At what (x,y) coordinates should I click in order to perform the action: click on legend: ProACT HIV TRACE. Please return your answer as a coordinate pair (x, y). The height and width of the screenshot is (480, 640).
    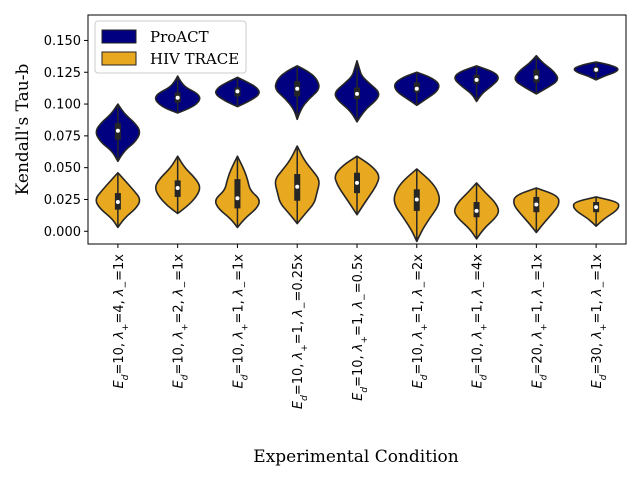
    Looking at the image, I should click on (170, 47).